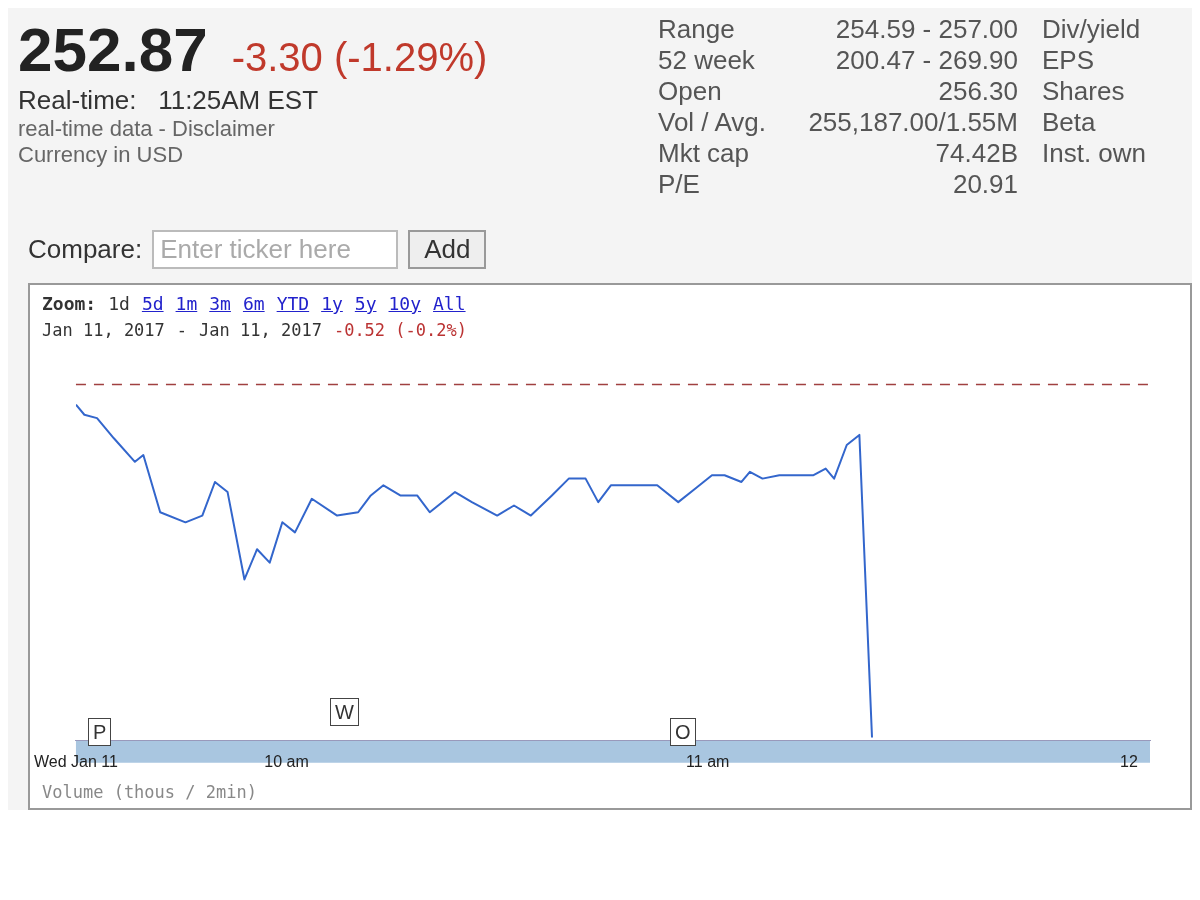 Image resolution: width=1200 pixels, height=900 pixels. I want to click on annotation: W, so click(344, 712).